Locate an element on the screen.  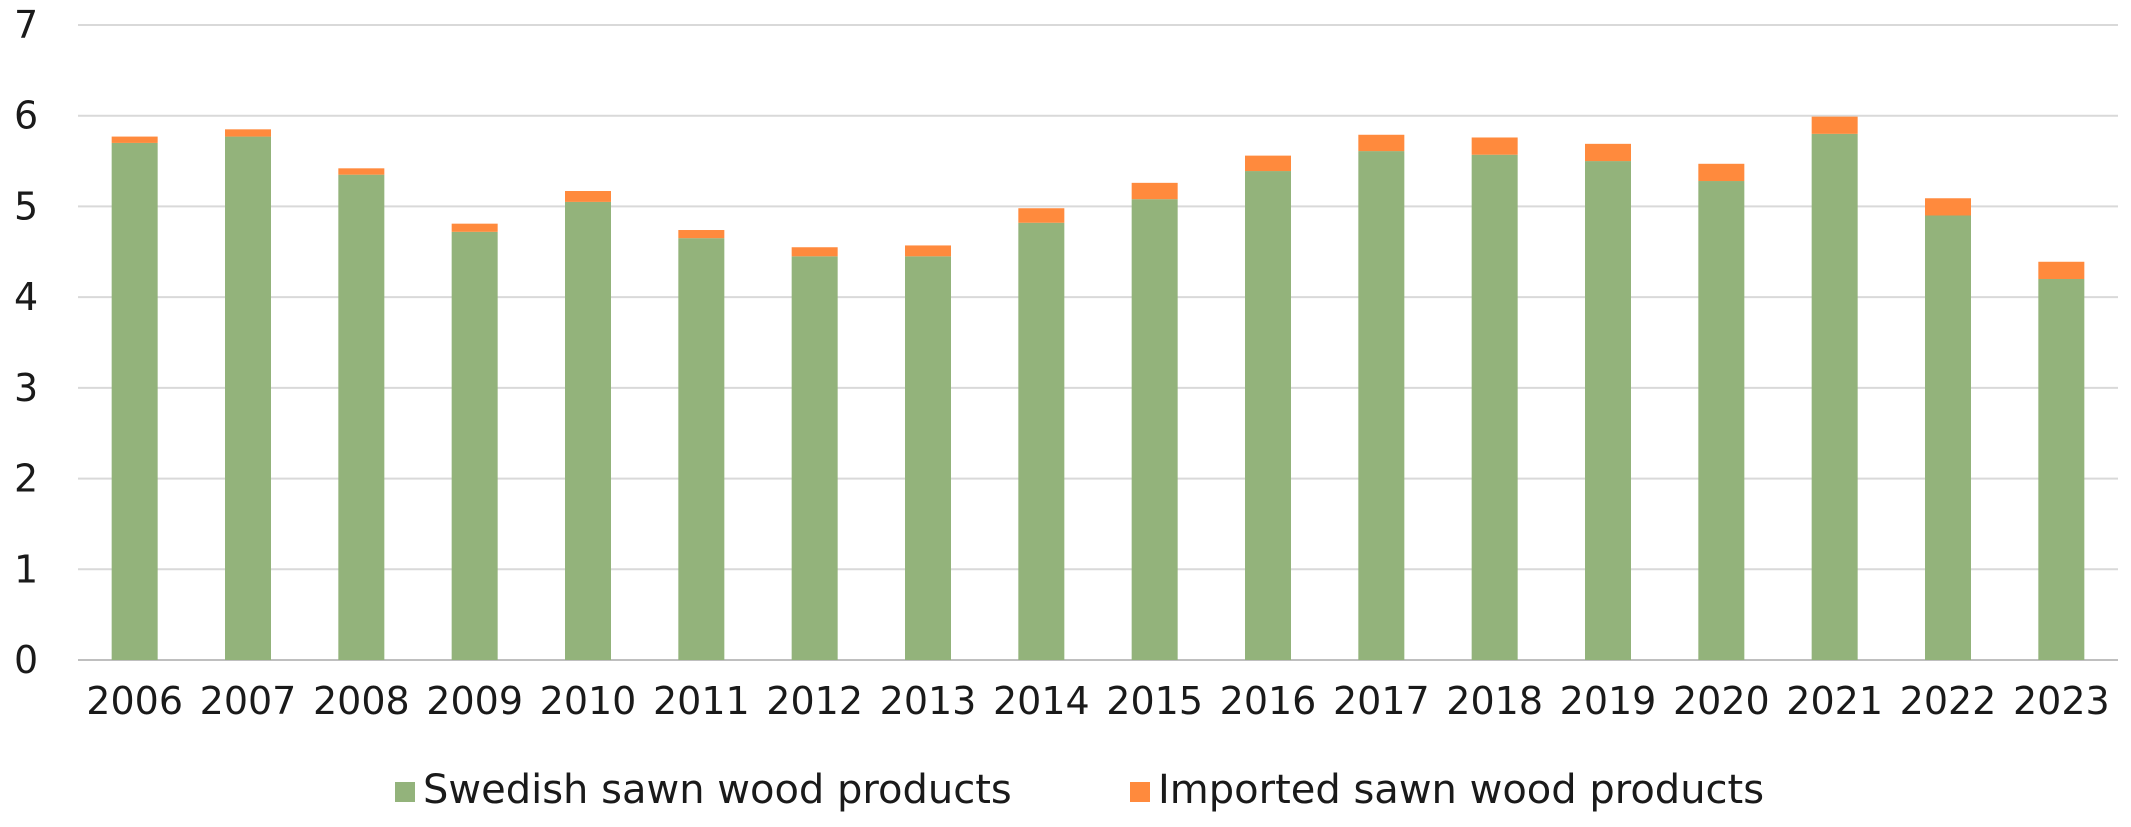
bar-imported-2015 is located at coordinates (1154, 191).